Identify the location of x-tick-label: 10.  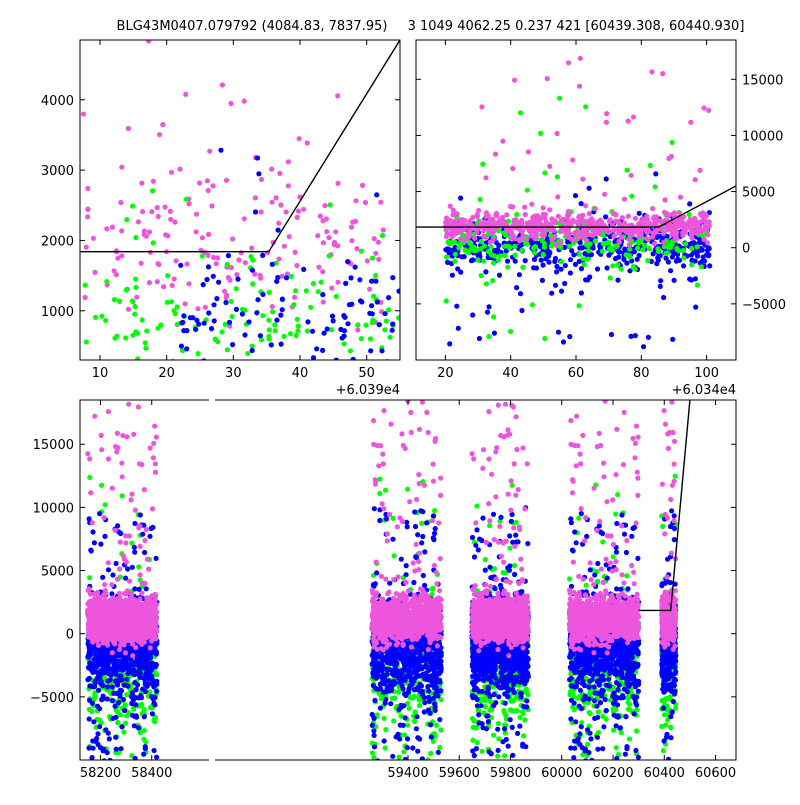
(100, 373).